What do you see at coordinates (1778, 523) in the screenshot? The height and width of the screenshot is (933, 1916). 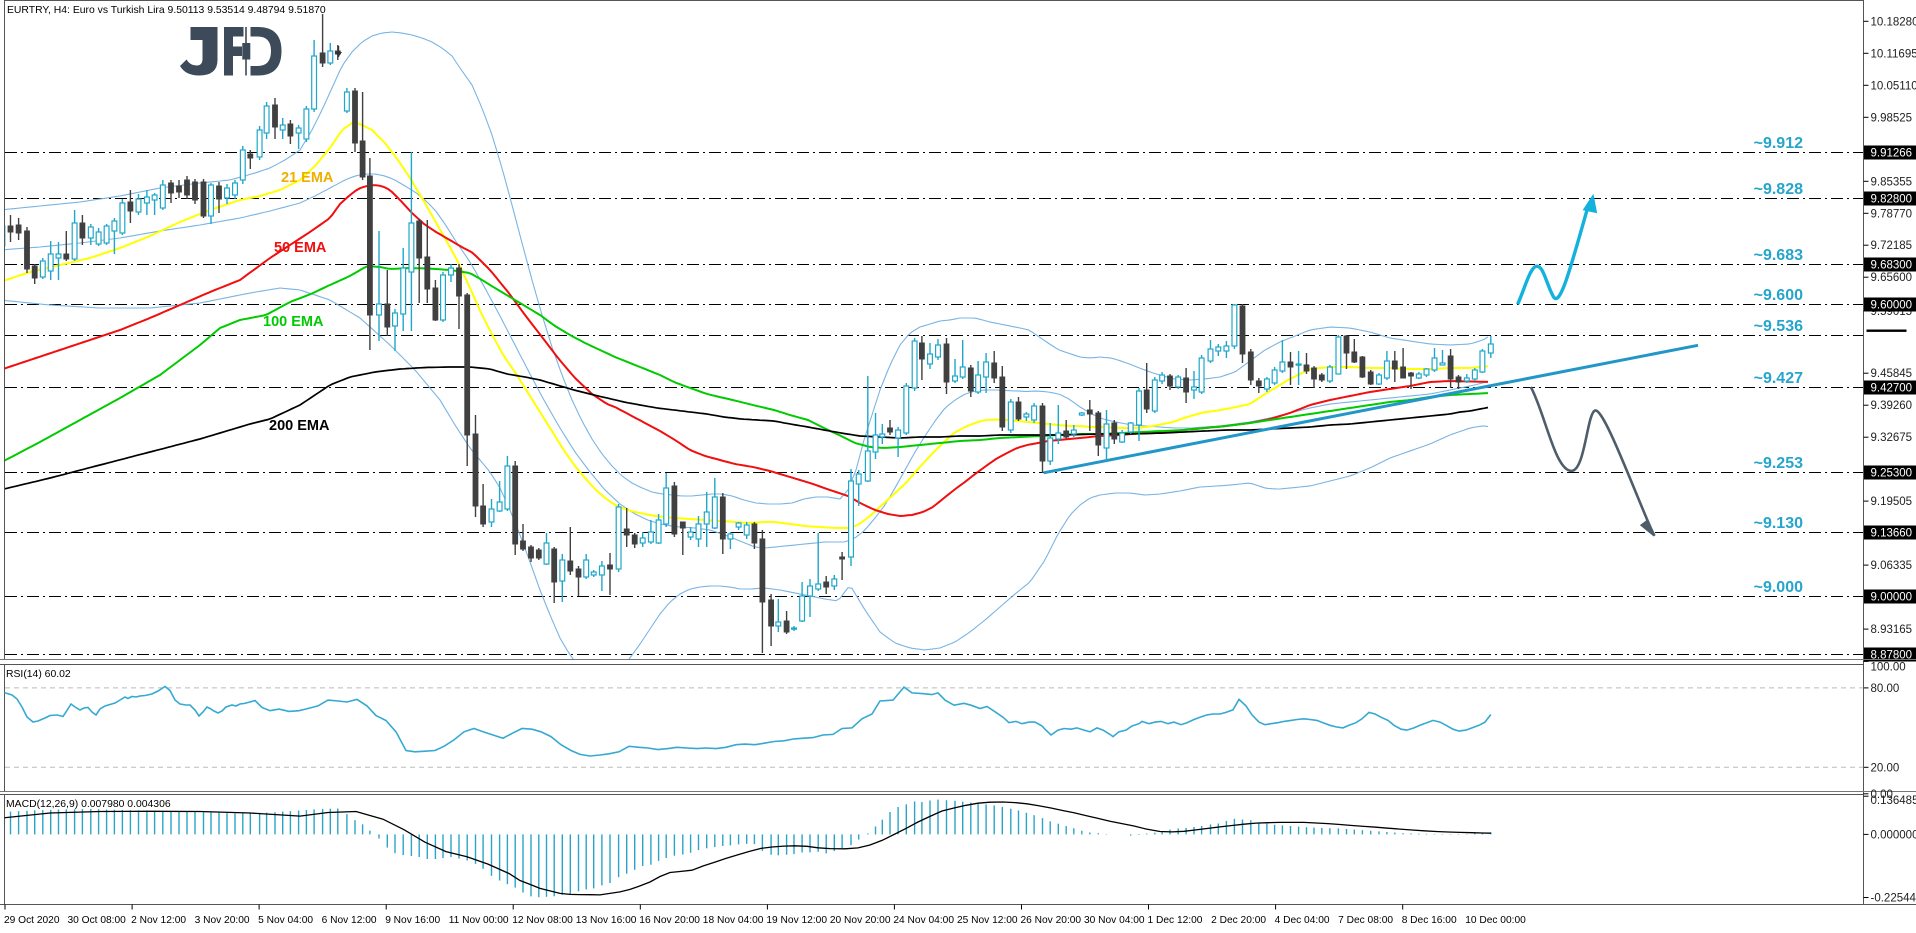 I see `svg-text: ~9.130` at bounding box center [1778, 523].